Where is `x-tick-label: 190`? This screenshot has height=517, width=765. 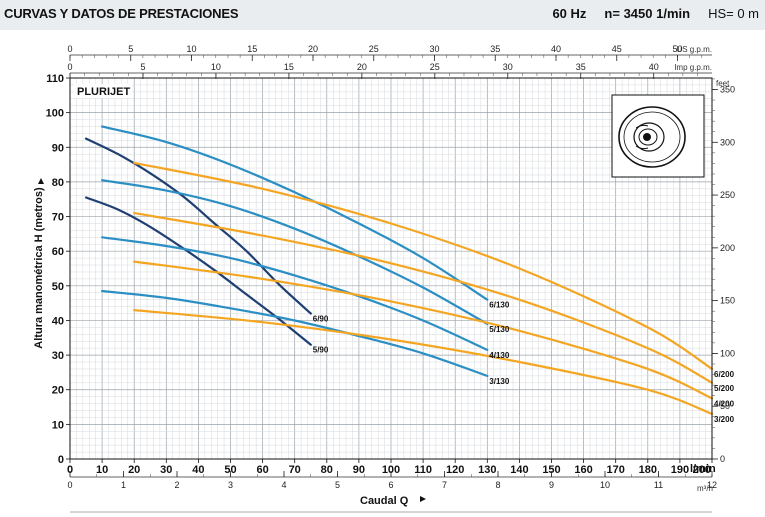
x-tick-label: 190 is located at coordinates (680, 470).